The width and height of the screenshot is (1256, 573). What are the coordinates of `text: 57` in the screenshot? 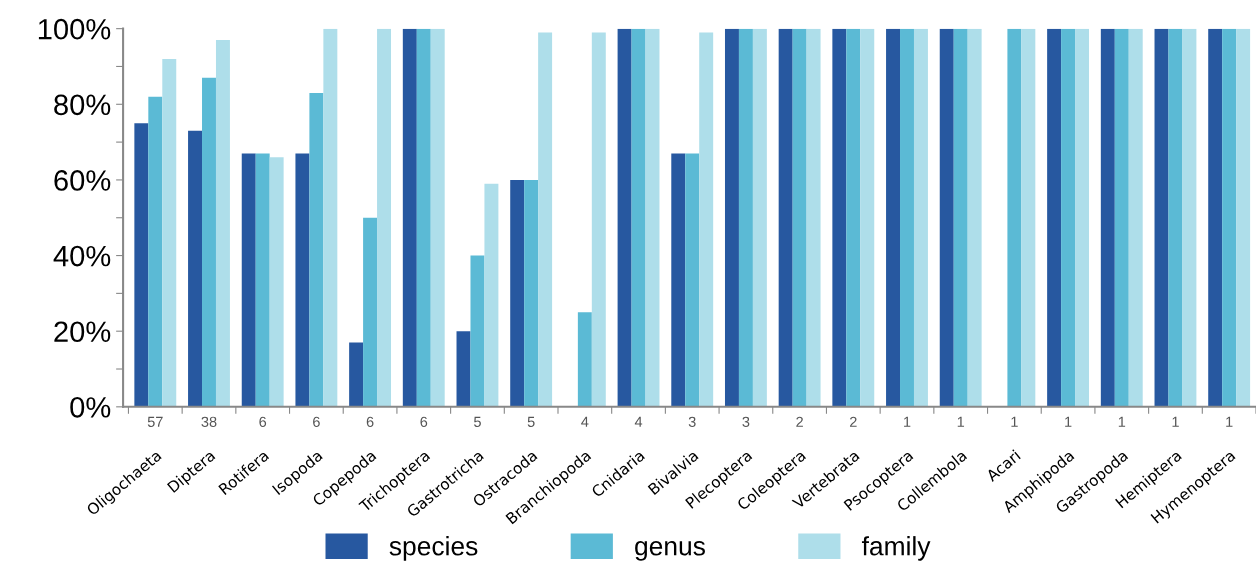 It's located at (155, 421).